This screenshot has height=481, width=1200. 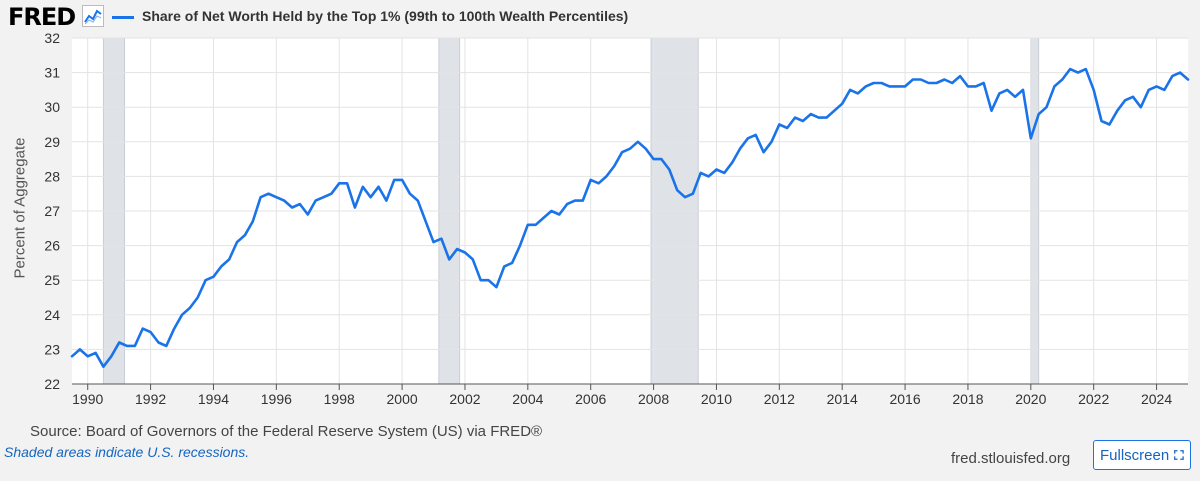 I want to click on x-tick-label-1994: 1994, so click(x=213, y=399).